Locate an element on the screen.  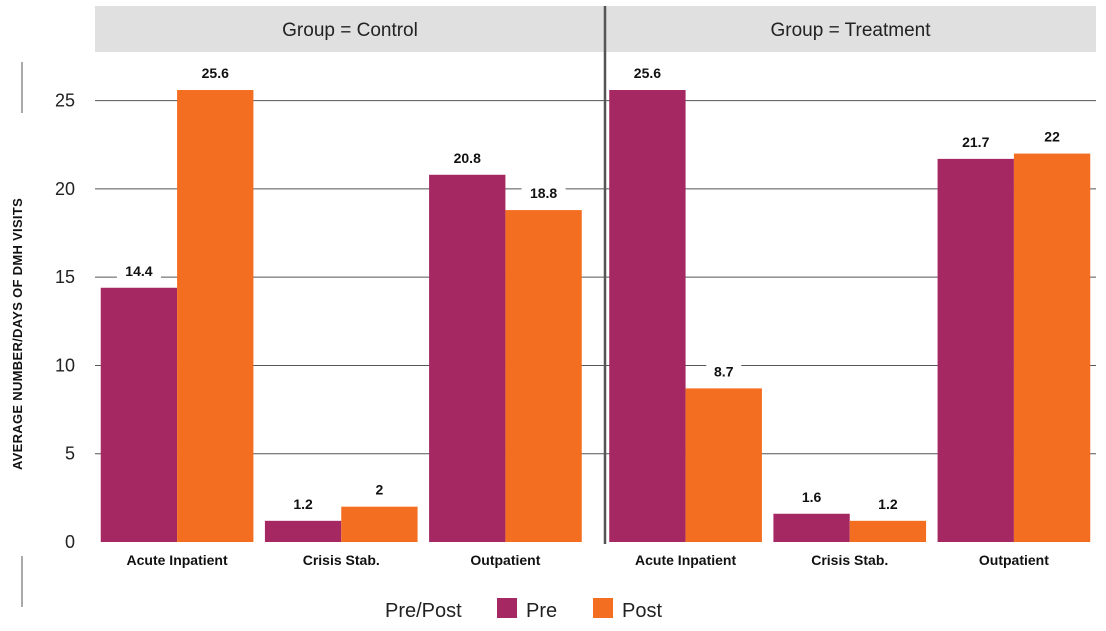
data-label-bg-treatment-crisis-stab-post is located at coordinates (888, 504).